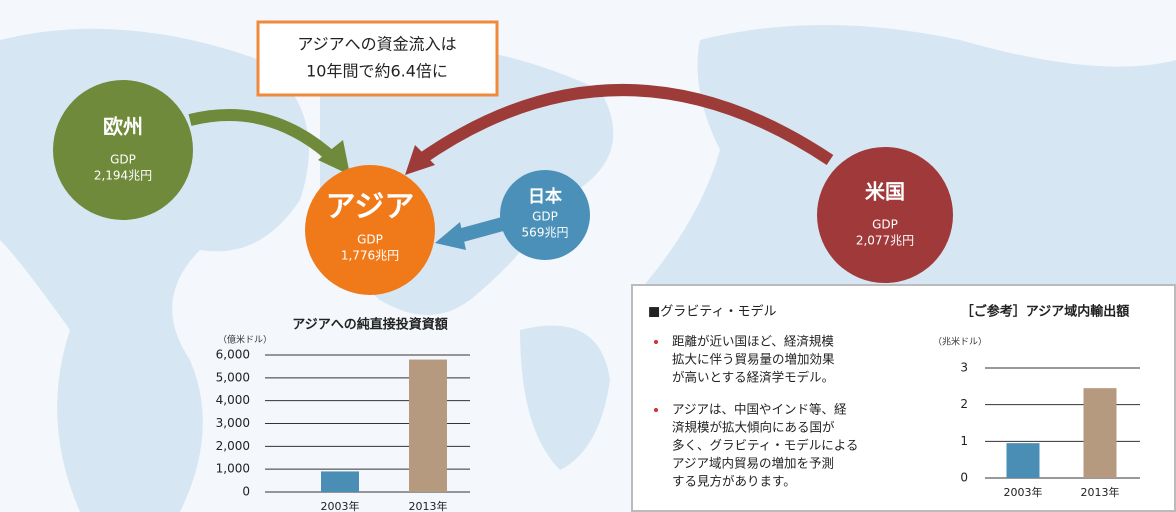  Describe the element at coordinates (245, 340) in the screenshot. I see `y-axis-label: （億米ドル）` at that location.